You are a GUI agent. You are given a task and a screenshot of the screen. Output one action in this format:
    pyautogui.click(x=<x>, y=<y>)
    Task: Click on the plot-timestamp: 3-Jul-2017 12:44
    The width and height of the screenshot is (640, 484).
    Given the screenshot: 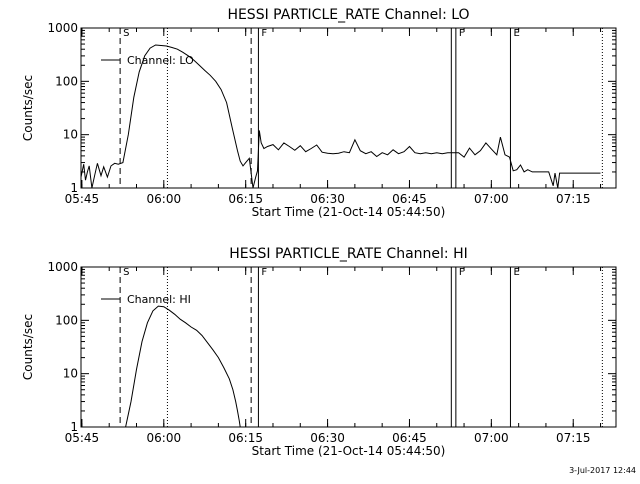 What is the action you would take?
    pyautogui.click(x=602, y=470)
    